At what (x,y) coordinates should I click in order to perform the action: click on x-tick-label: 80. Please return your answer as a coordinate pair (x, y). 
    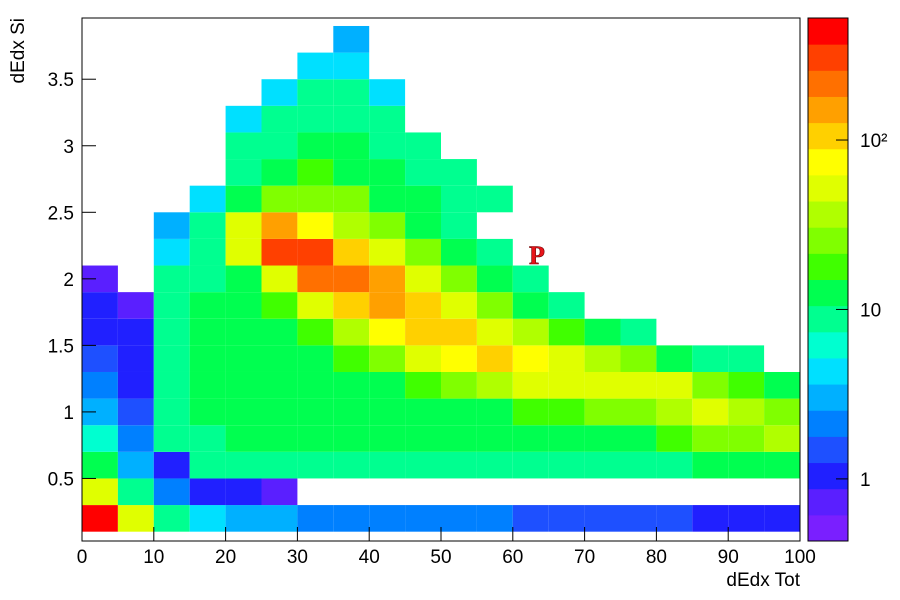
    Looking at the image, I should click on (656, 557).